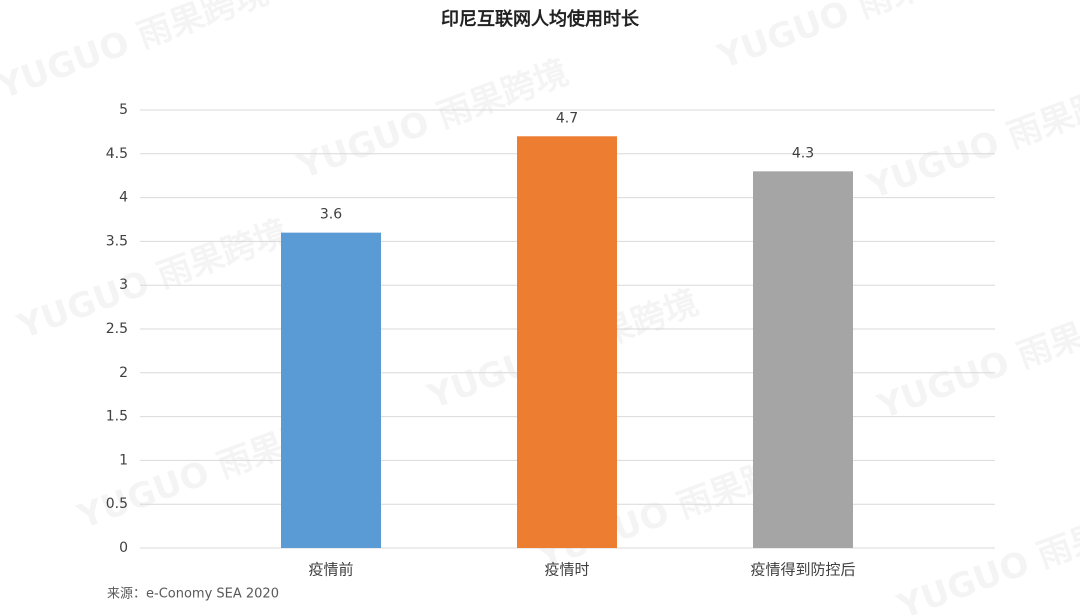 The width and height of the screenshot is (1080, 615). What do you see at coordinates (117, 241) in the screenshot?
I see `y-tick-label: 3.5` at bounding box center [117, 241].